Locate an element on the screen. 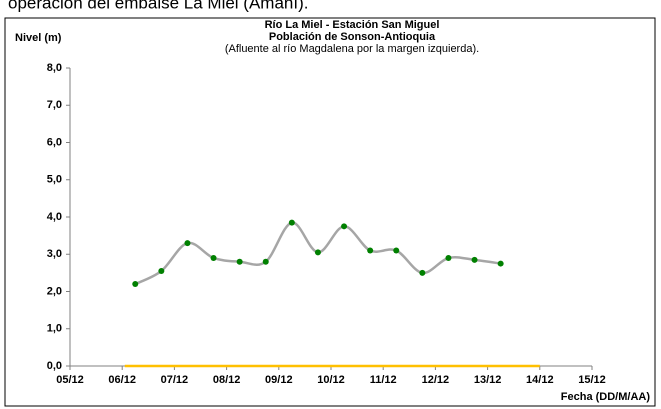 This screenshot has width=661, height=409. y-tick-label: 3,0 is located at coordinates (54, 254).